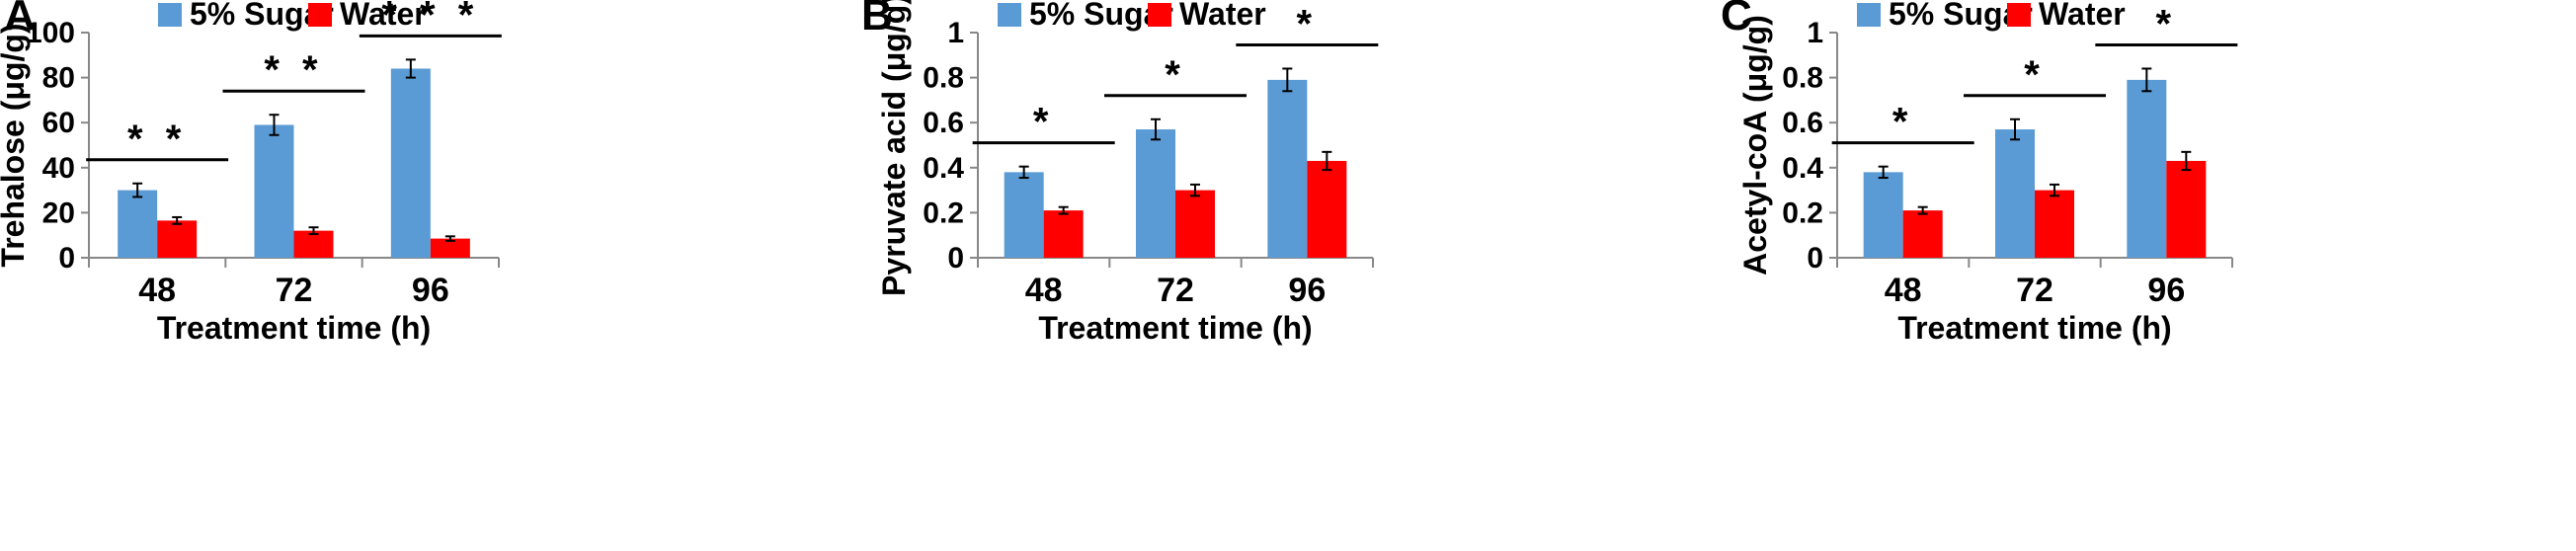 The height and width of the screenshot is (551, 2576). I want to click on significance-marker-72: * *, so click(293, 70).